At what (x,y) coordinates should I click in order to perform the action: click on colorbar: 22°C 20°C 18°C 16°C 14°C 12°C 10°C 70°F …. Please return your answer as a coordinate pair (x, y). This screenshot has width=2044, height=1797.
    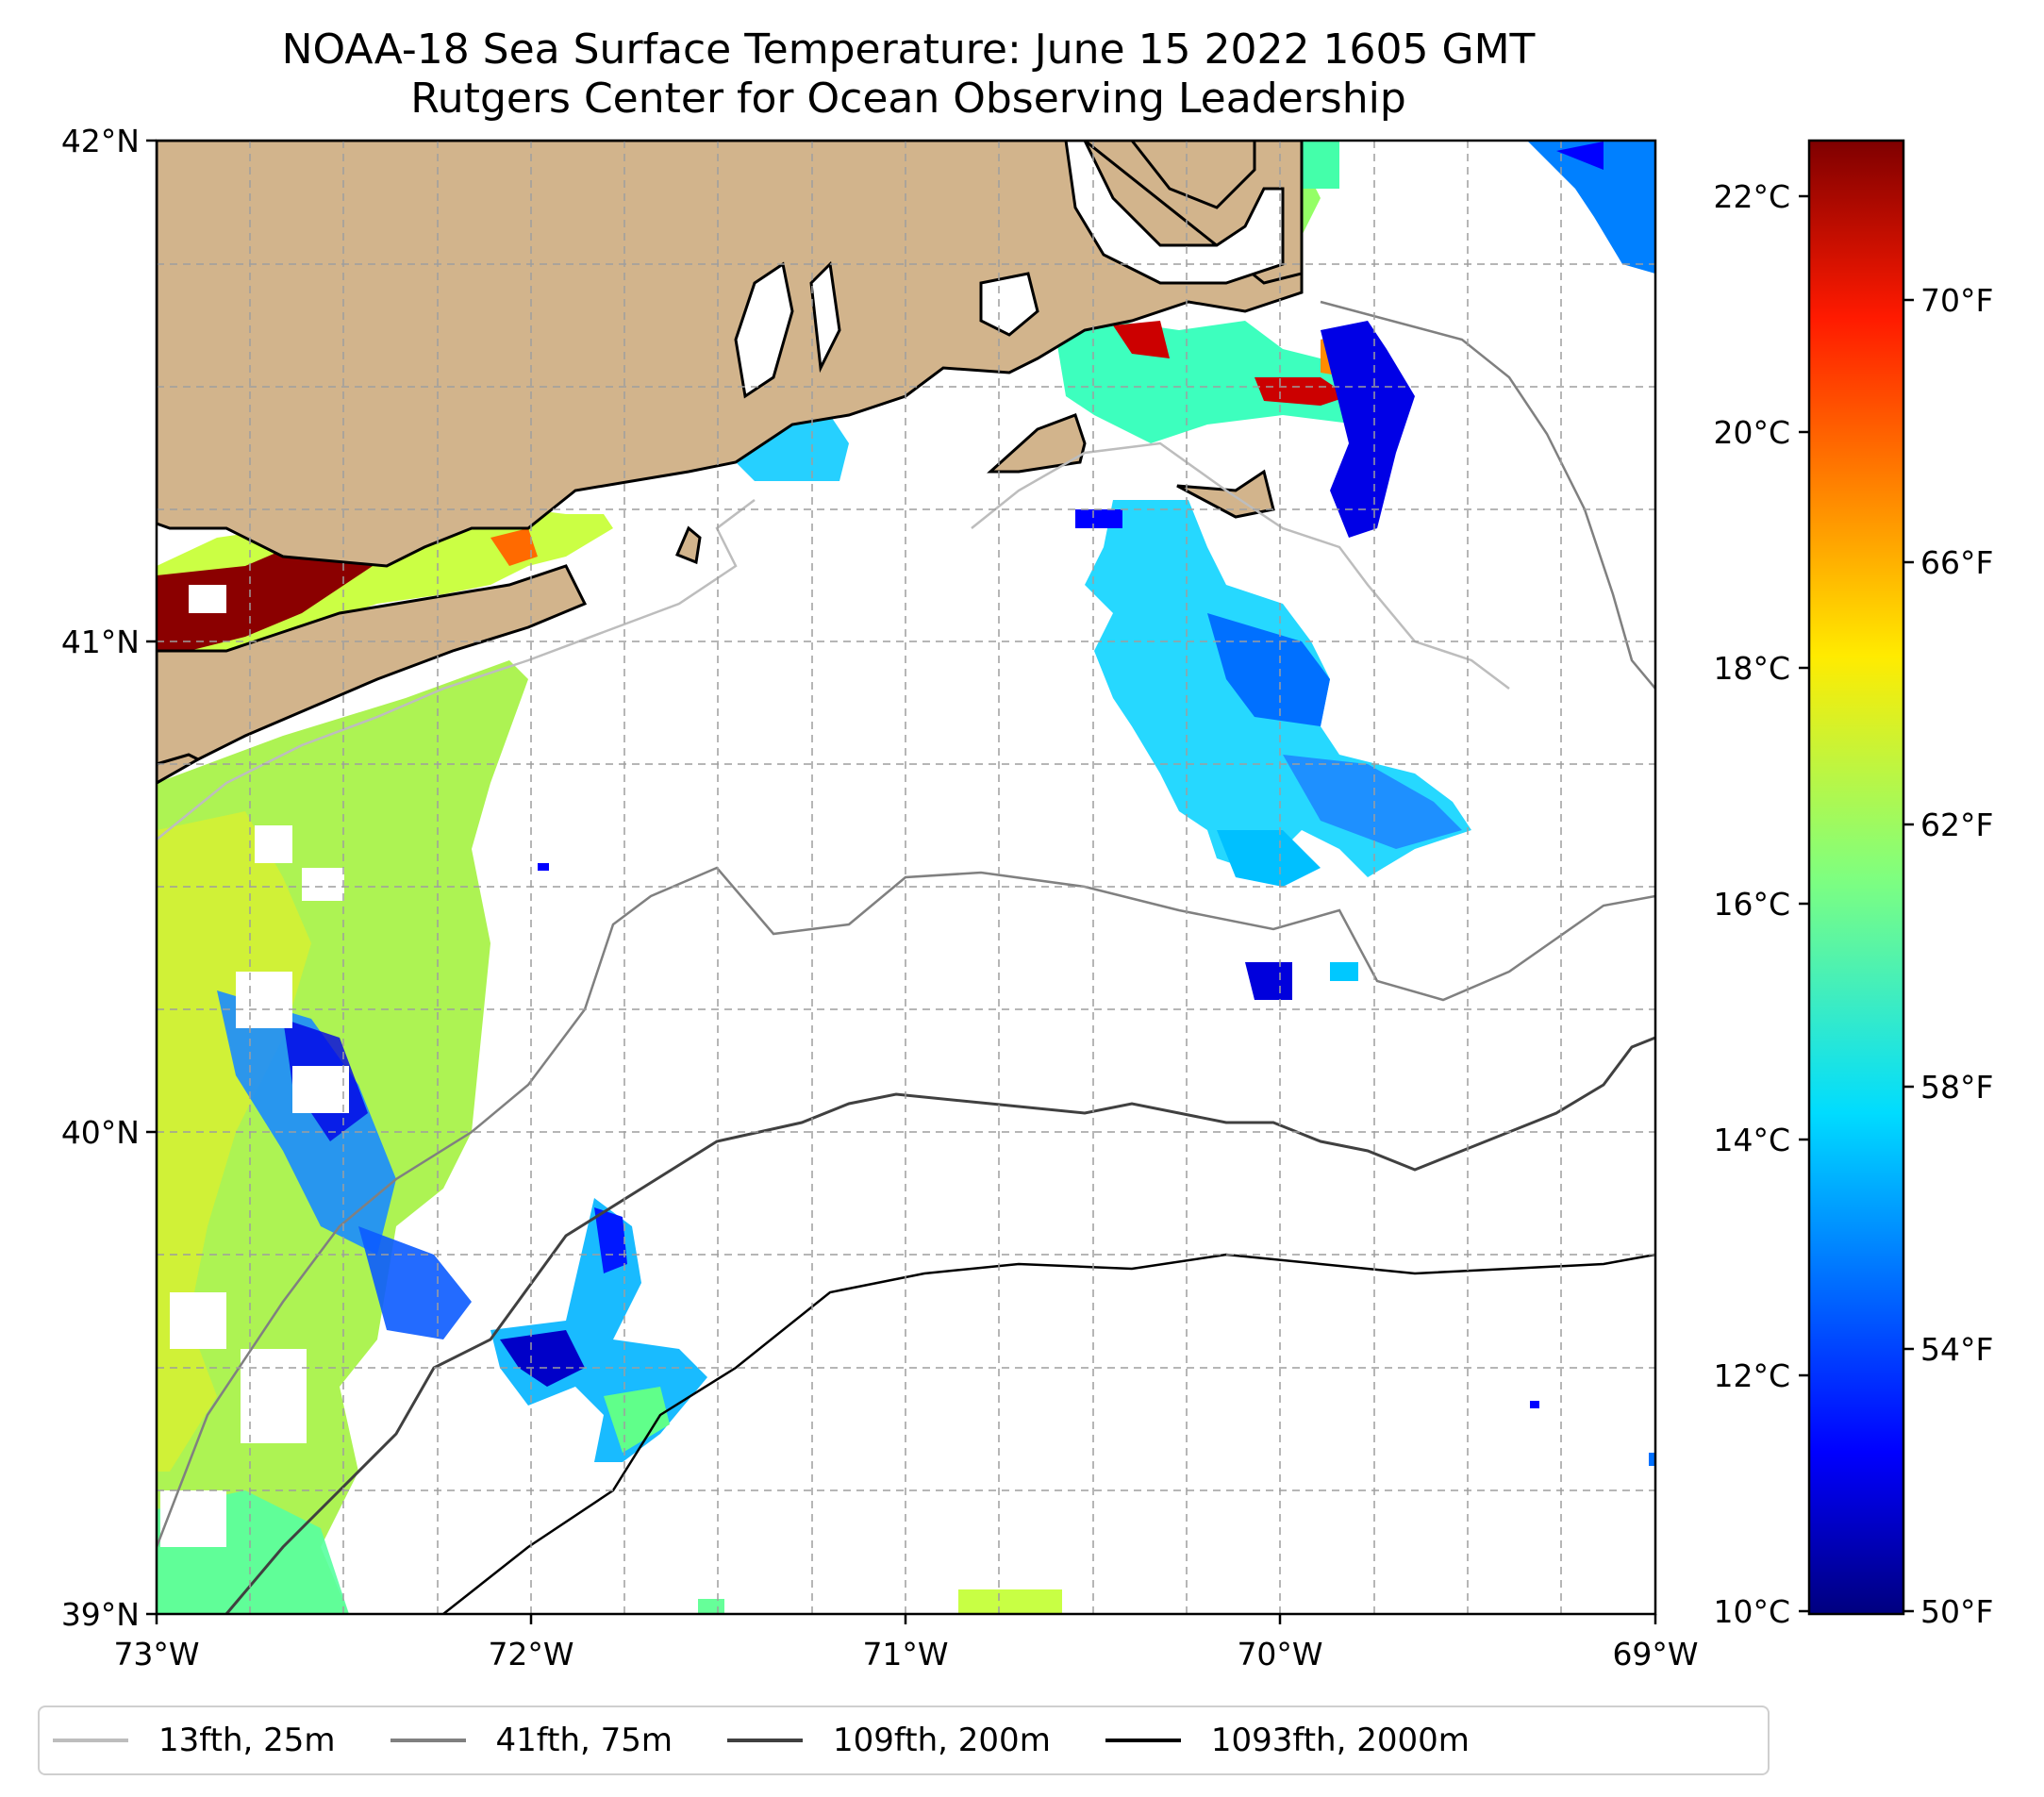
    Looking at the image, I should click on (1853, 884).